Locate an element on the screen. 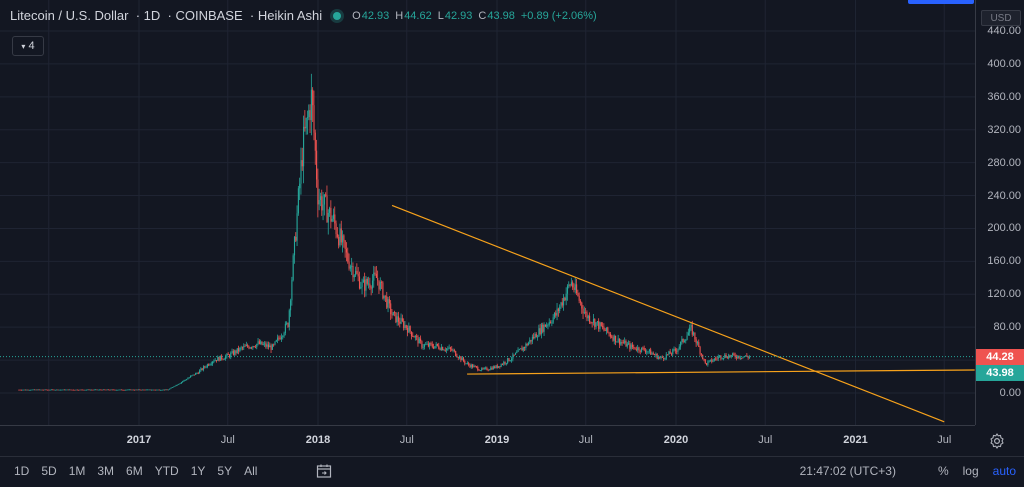 The width and height of the screenshot is (1024, 487). market-status-icon is located at coordinates (337, 16).